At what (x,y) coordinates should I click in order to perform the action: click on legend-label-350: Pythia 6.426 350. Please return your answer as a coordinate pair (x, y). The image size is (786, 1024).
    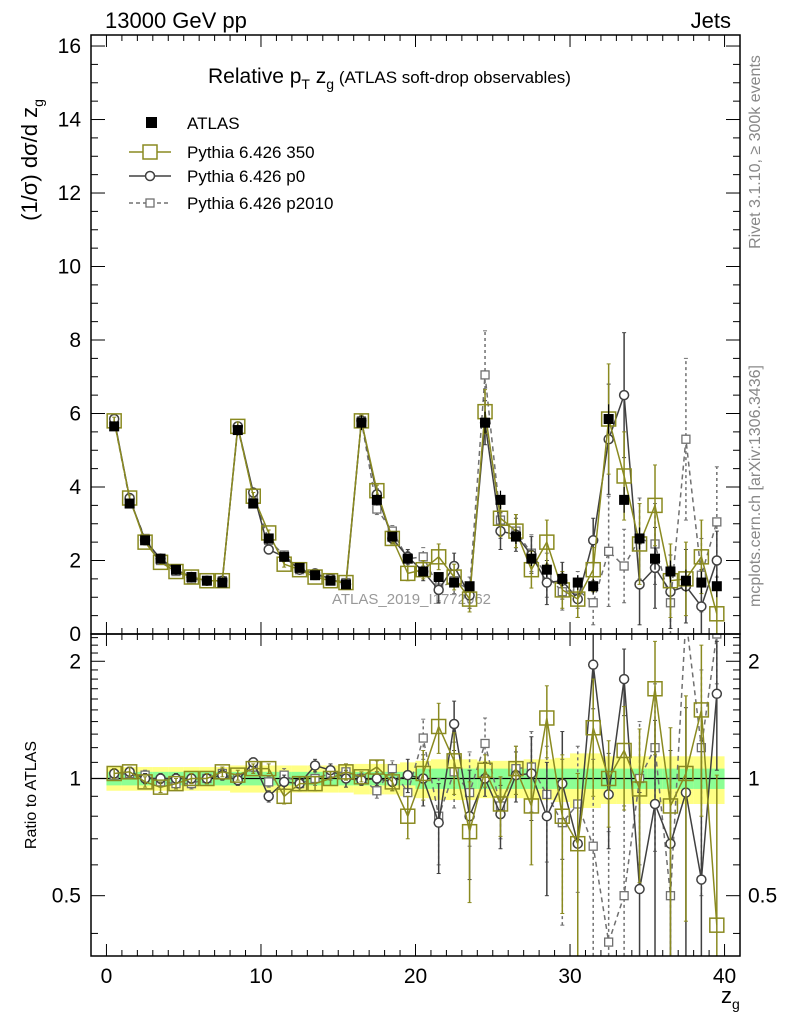
    Looking at the image, I should click on (251, 152).